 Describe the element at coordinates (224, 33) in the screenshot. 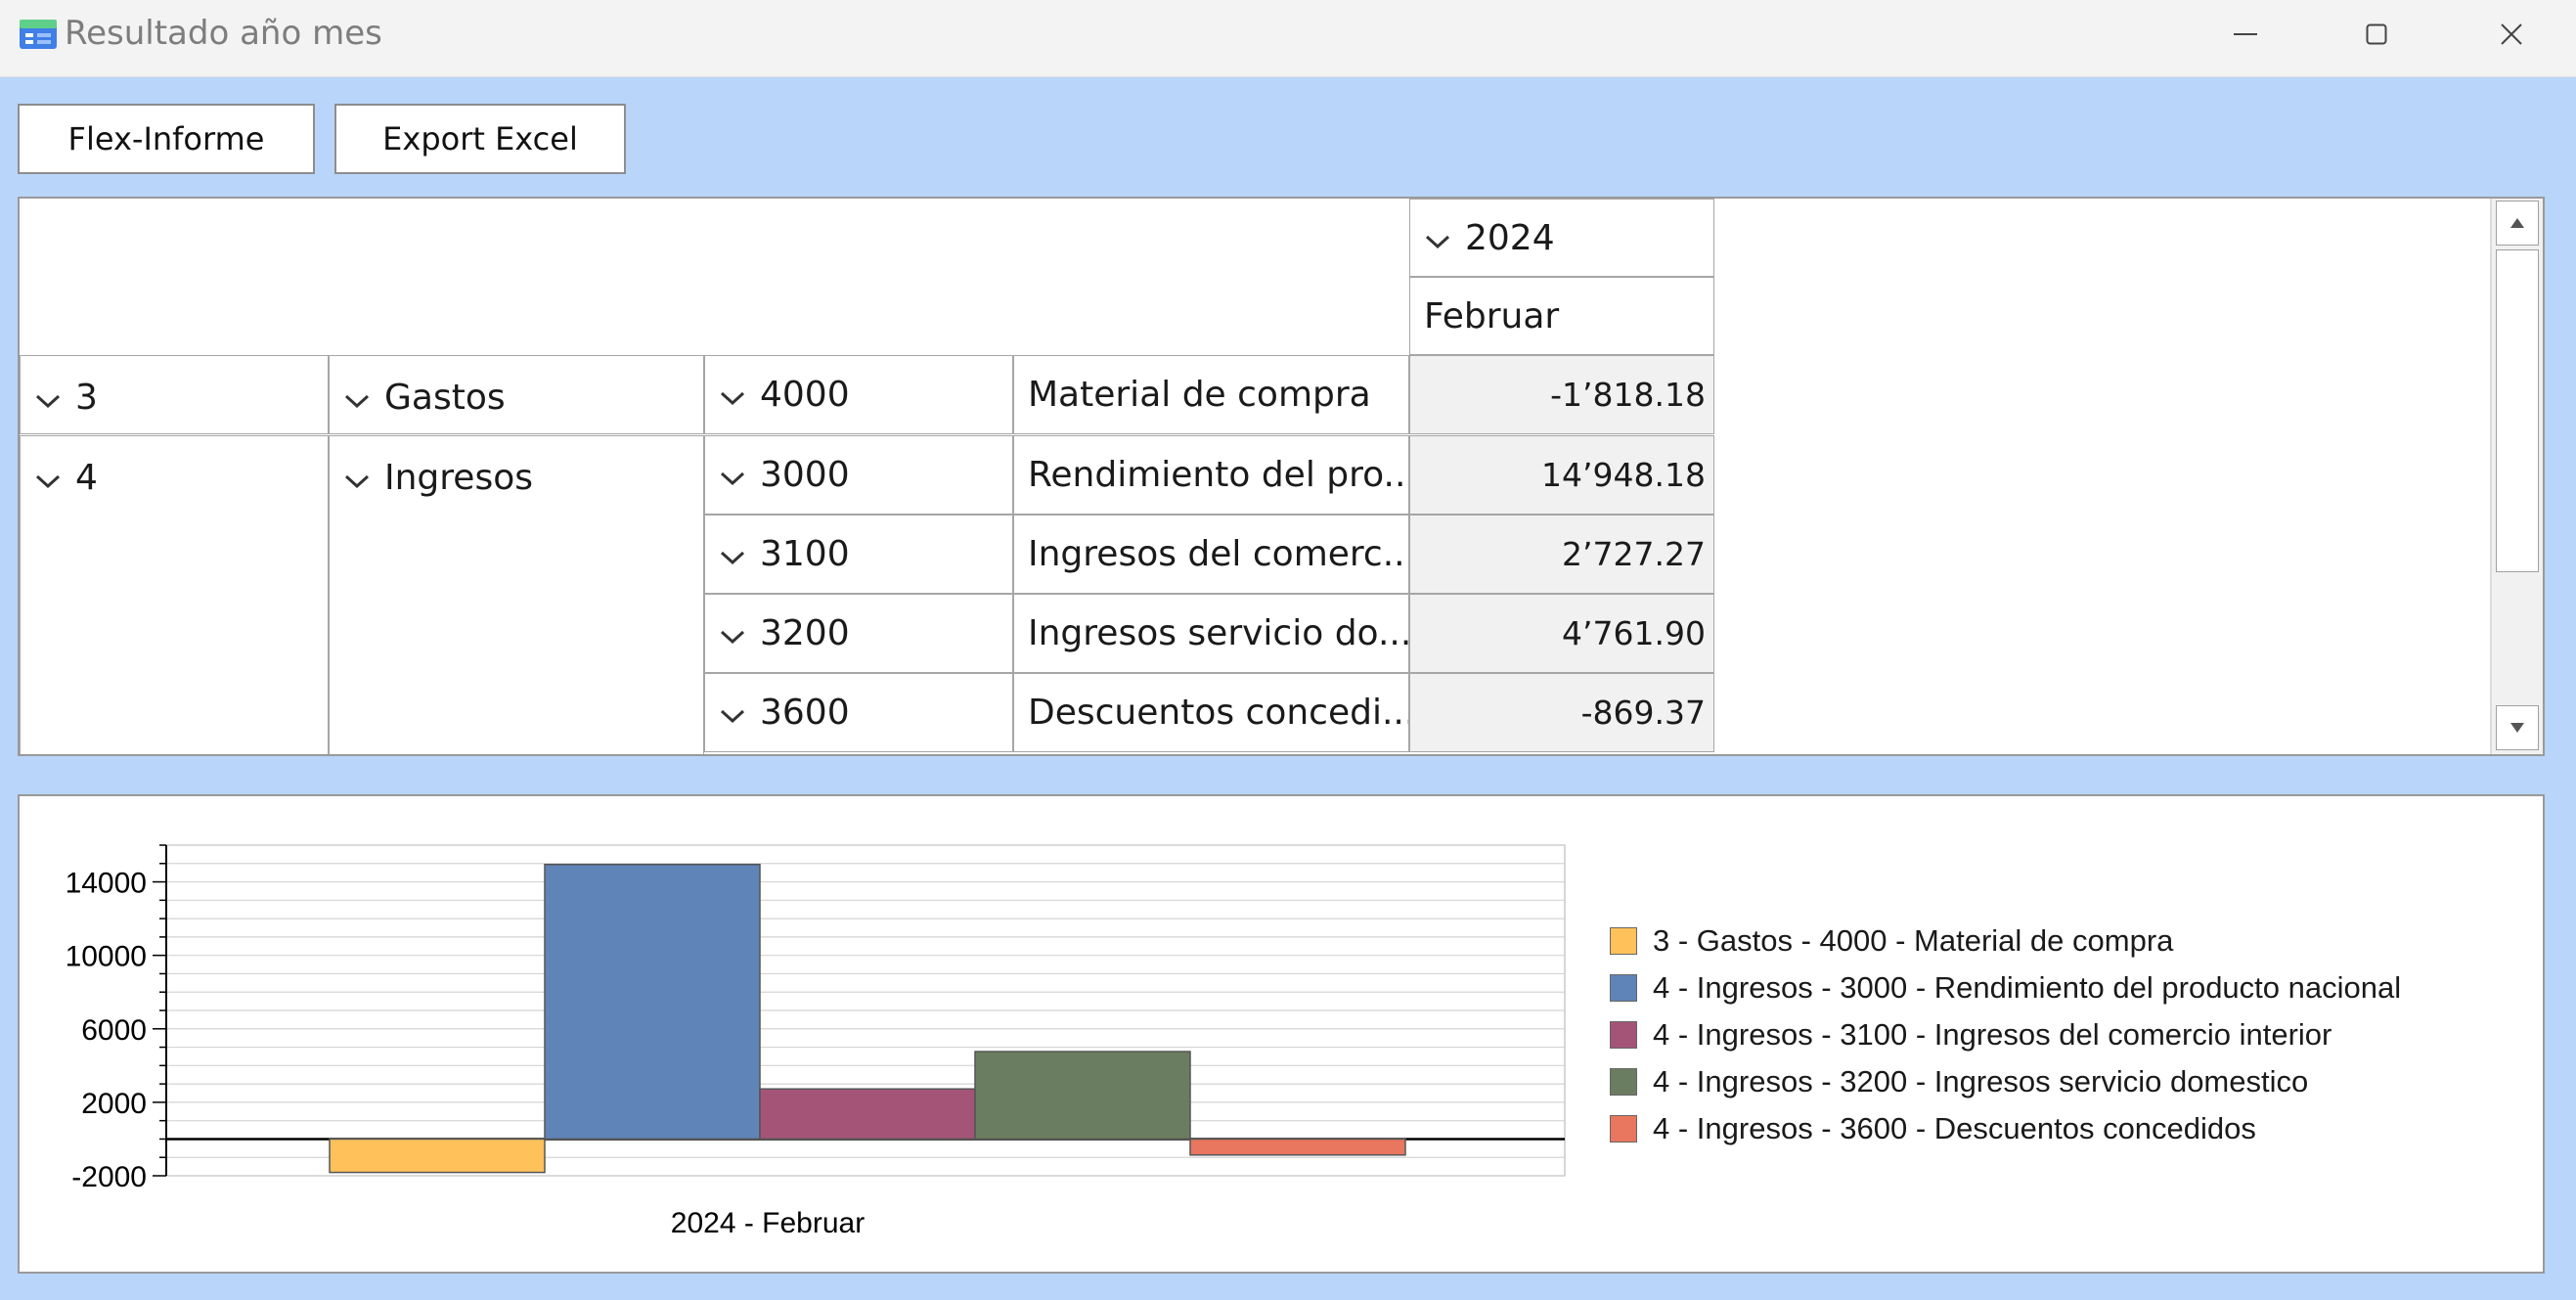

I see `window-title: Resultado año mes` at that location.